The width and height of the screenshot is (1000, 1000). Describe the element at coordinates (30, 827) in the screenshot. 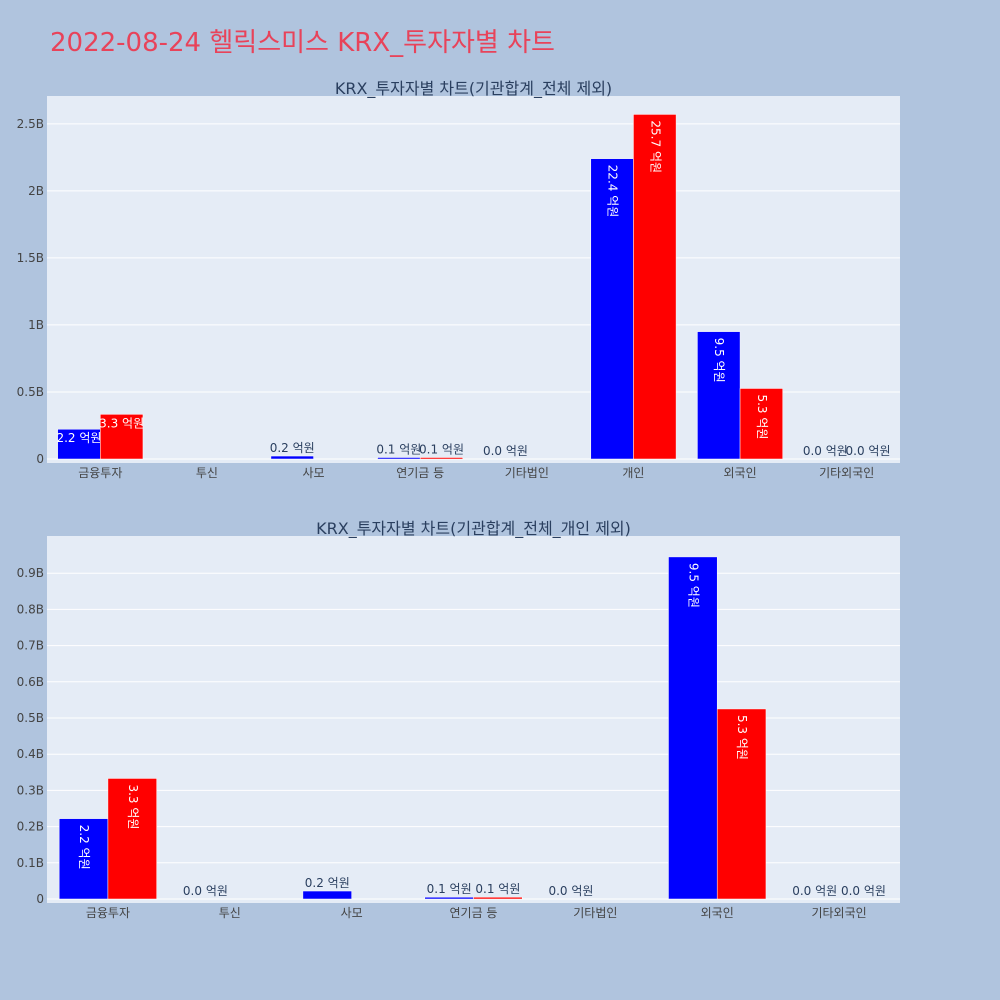

I see `y-tick-label: 0.2B` at that location.